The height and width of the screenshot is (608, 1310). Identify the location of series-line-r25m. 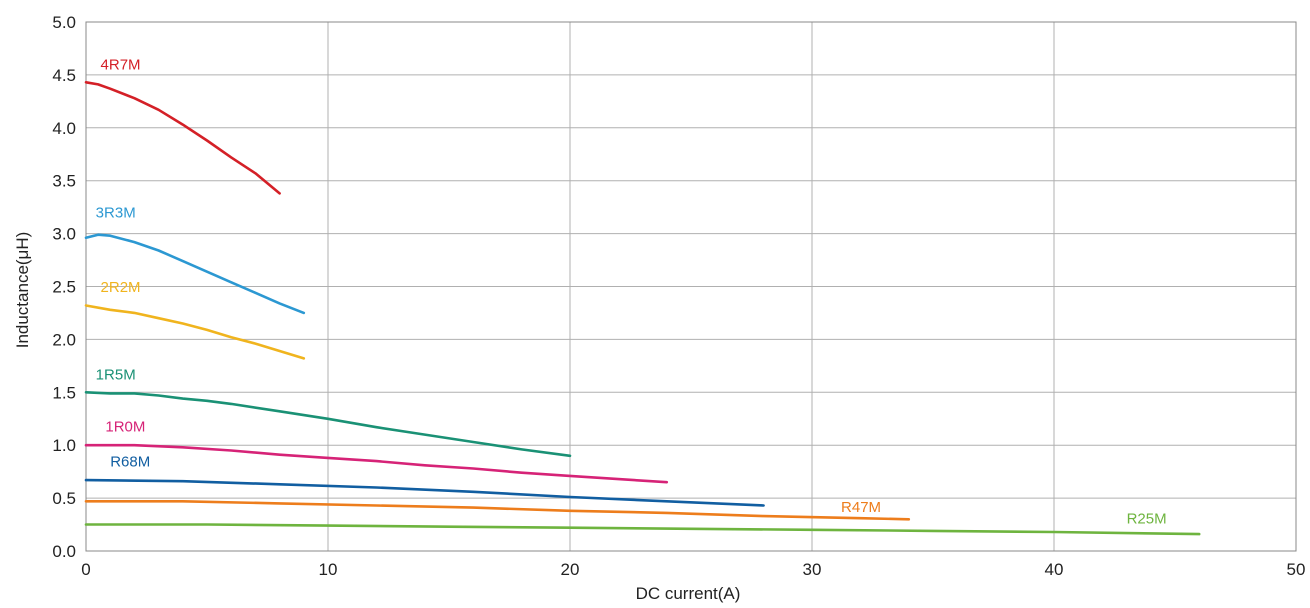
(642, 529).